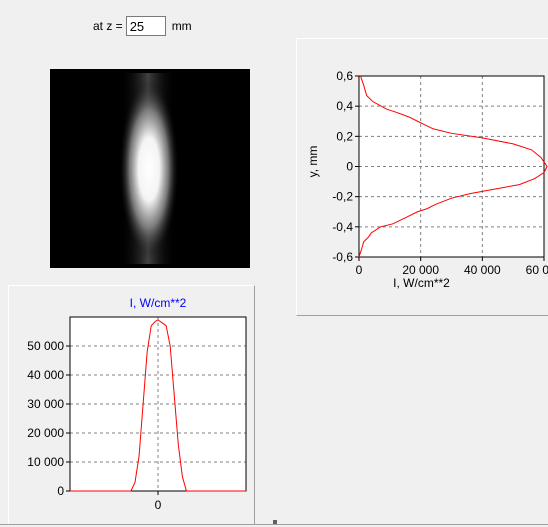 The width and height of the screenshot is (548, 527). I want to click on z-position-control: at z = mm, so click(142, 26).